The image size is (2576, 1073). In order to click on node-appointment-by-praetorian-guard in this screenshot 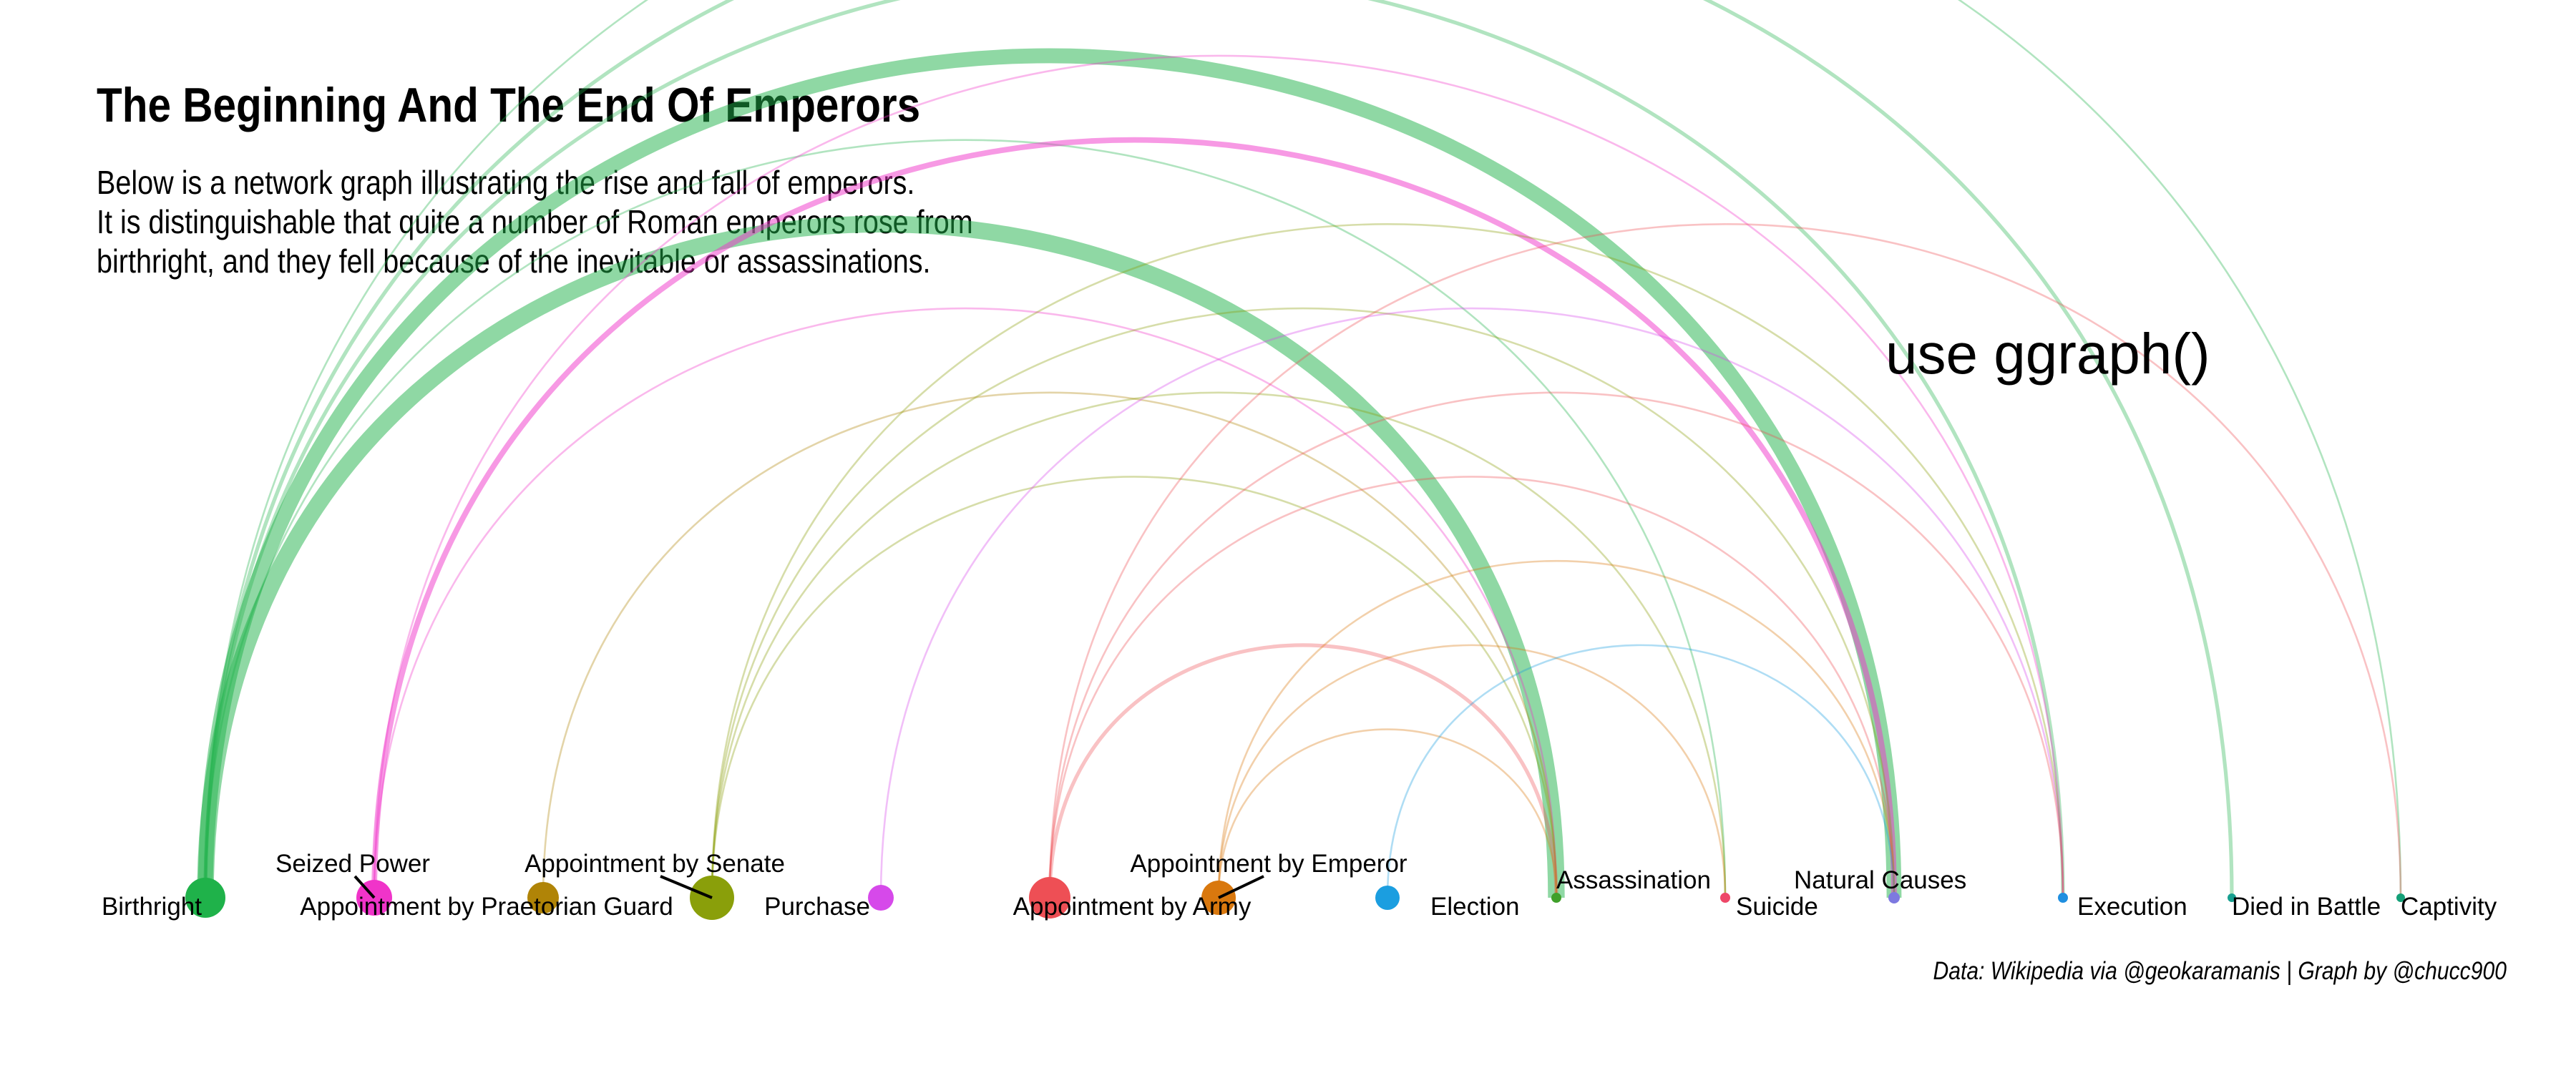, I will do `click(543, 897)`.